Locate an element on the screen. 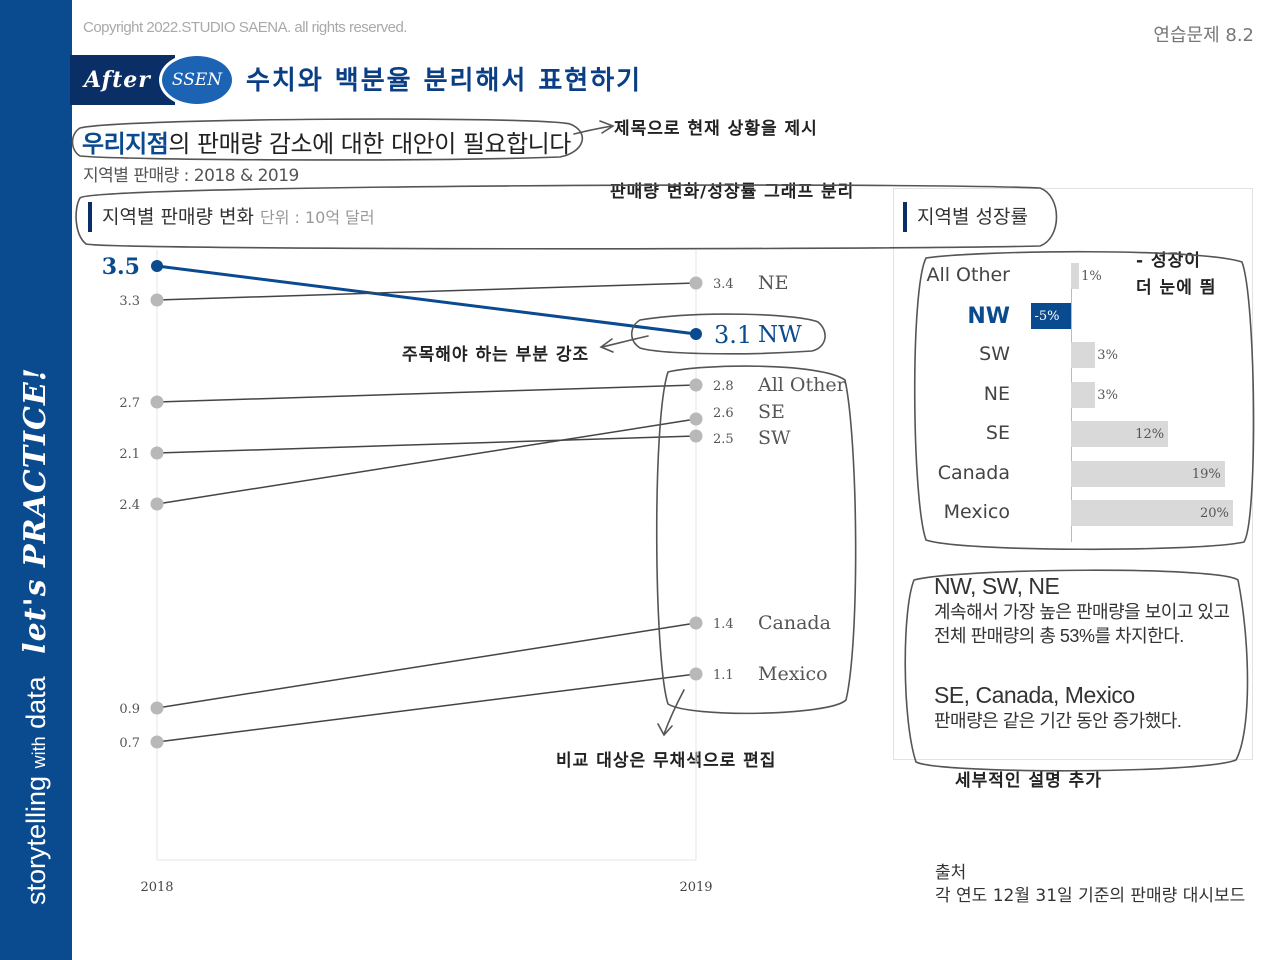 The image size is (1280, 960). summary-2-line1: 판매량은 같은 기간 동안 증가했다. is located at coordinates (1058, 721).